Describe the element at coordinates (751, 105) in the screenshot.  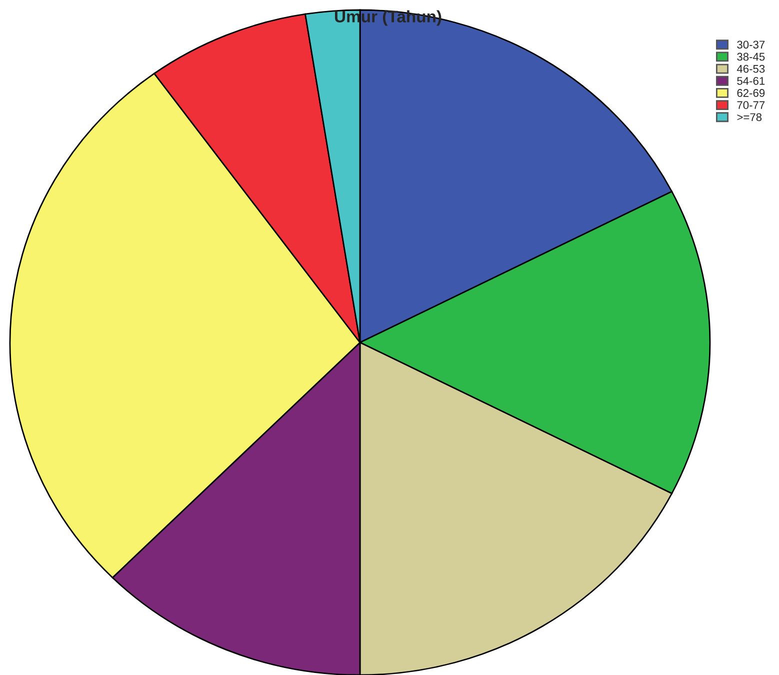
I see `legend-label: 70-77` at that location.